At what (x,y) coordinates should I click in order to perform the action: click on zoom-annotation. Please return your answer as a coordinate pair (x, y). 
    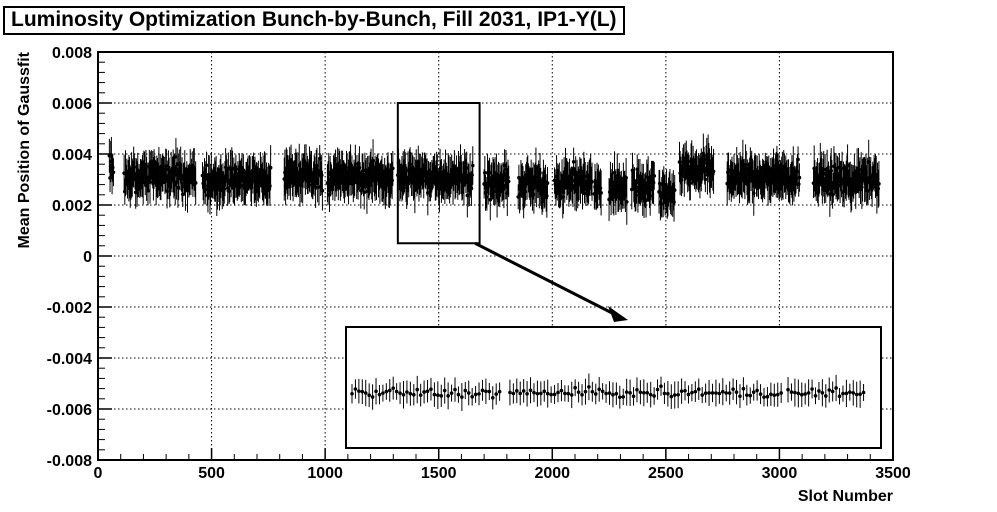
    Looking at the image, I should click on (512, 212).